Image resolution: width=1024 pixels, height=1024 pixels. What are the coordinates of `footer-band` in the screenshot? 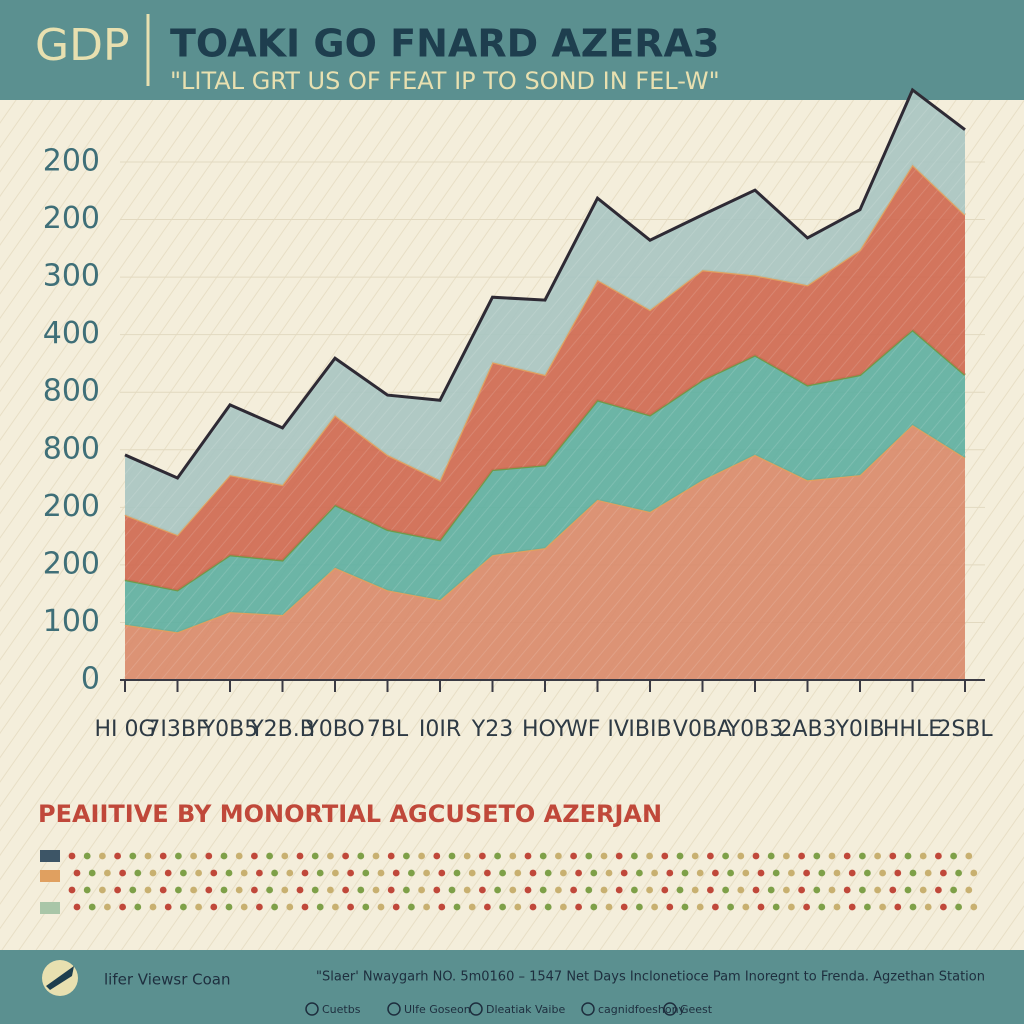 It's located at (512, 987).